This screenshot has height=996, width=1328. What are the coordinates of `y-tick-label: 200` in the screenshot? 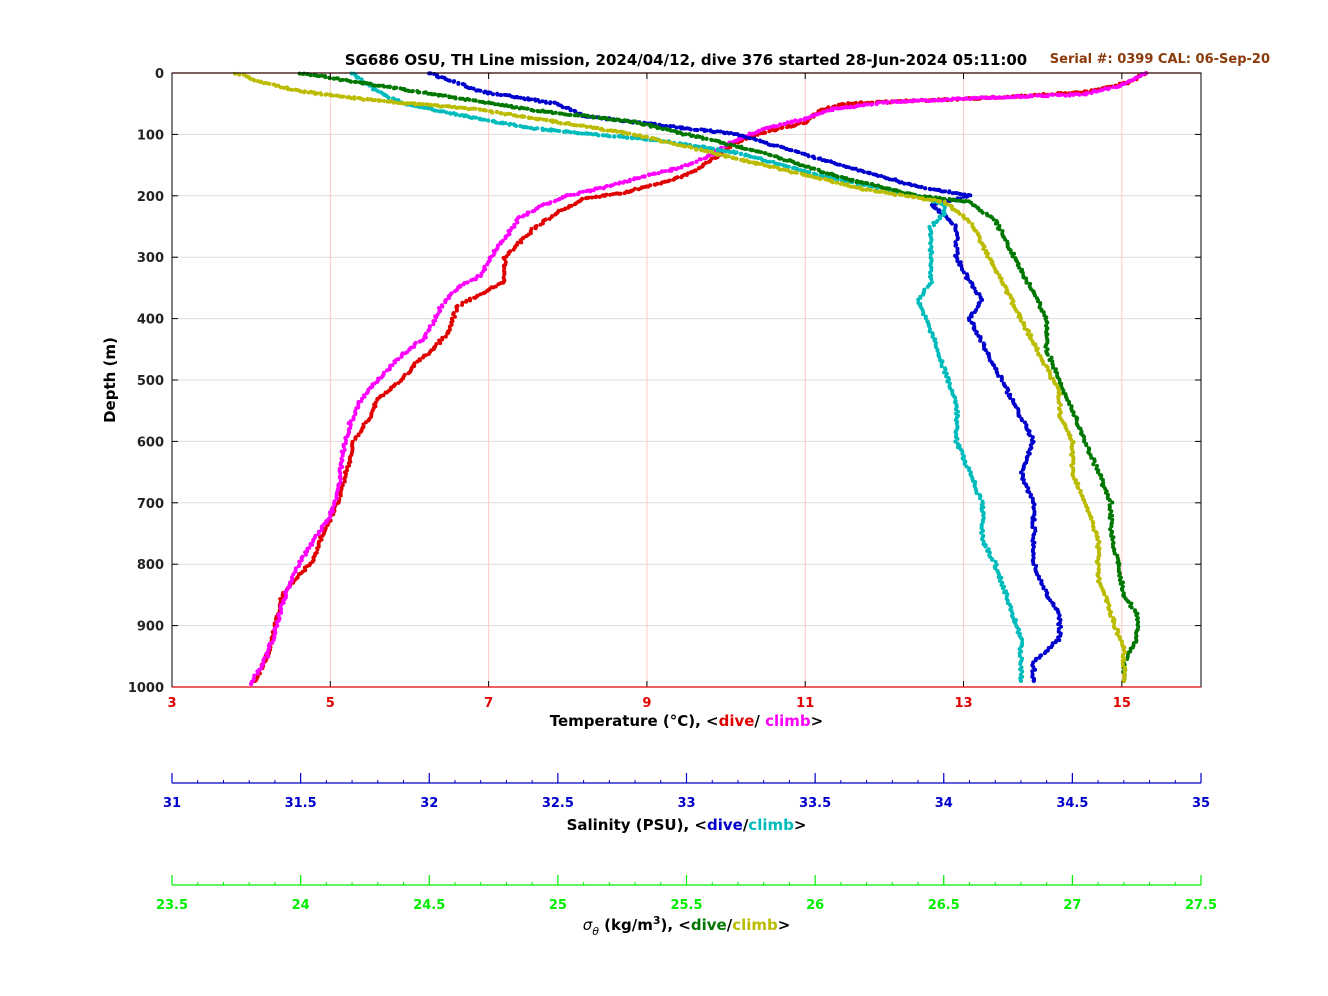 It's located at (150, 197).